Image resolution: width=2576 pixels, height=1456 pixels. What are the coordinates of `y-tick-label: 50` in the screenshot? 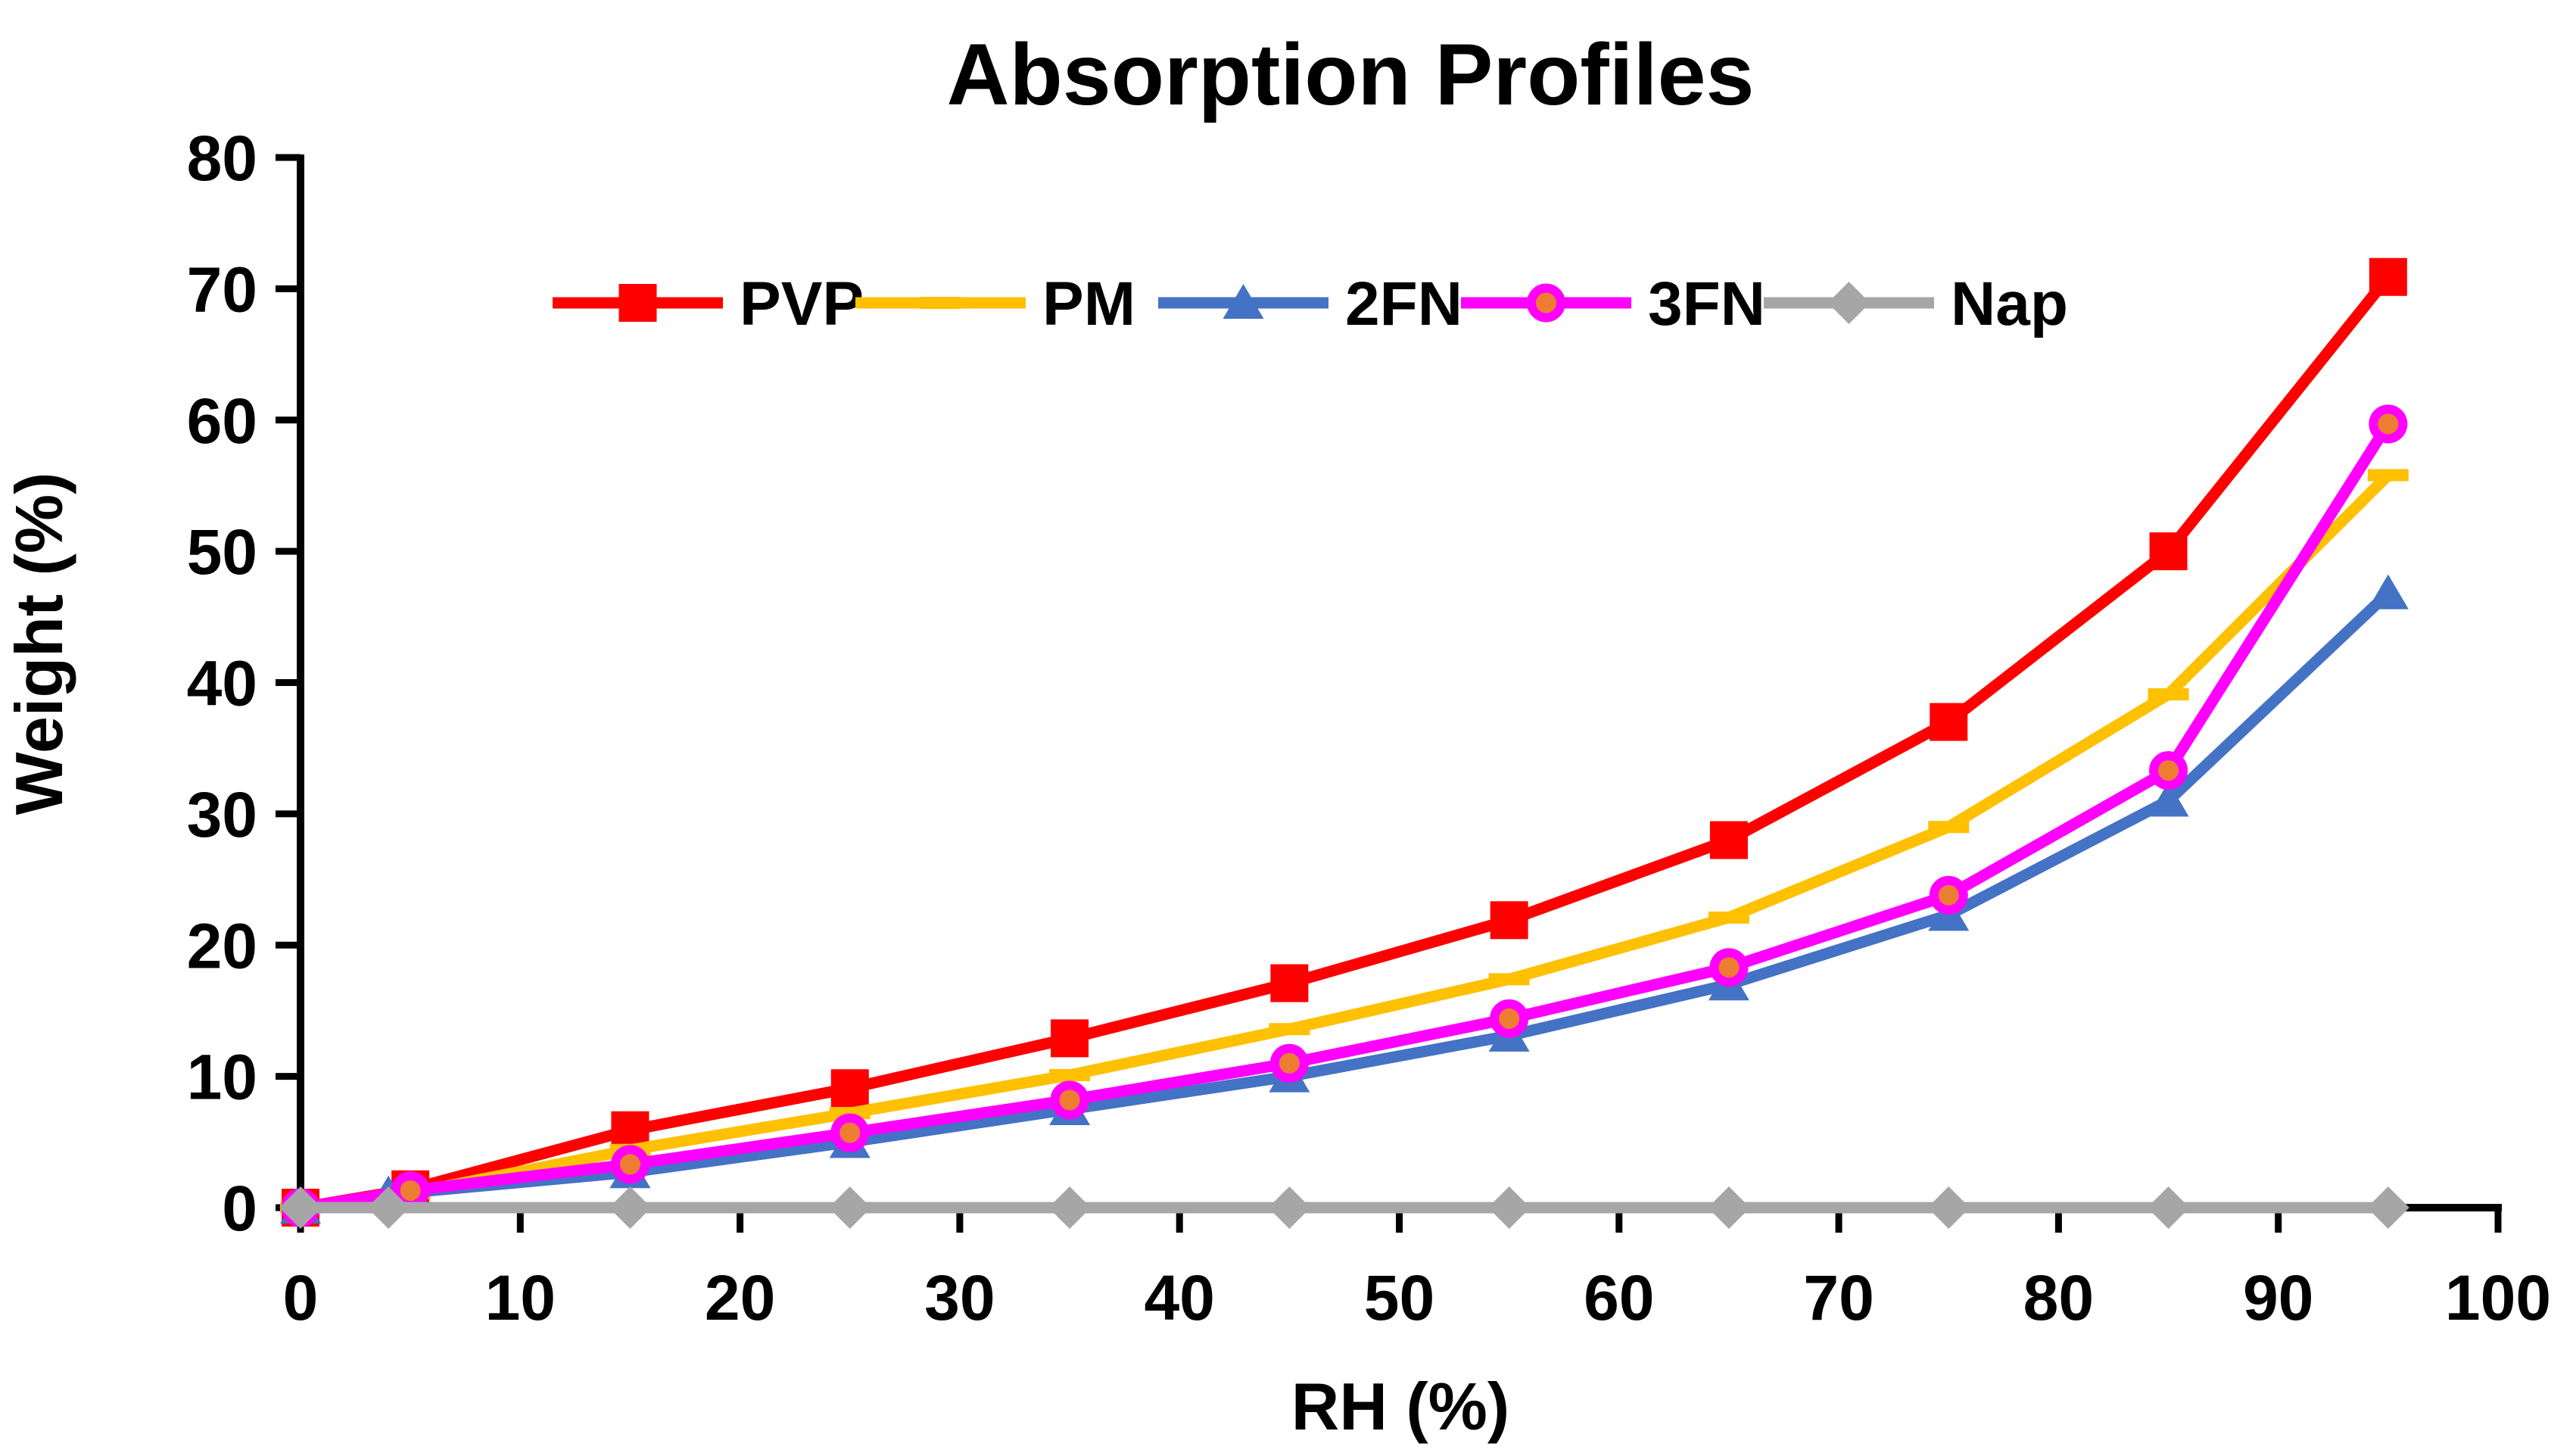 It's located at (222, 552).